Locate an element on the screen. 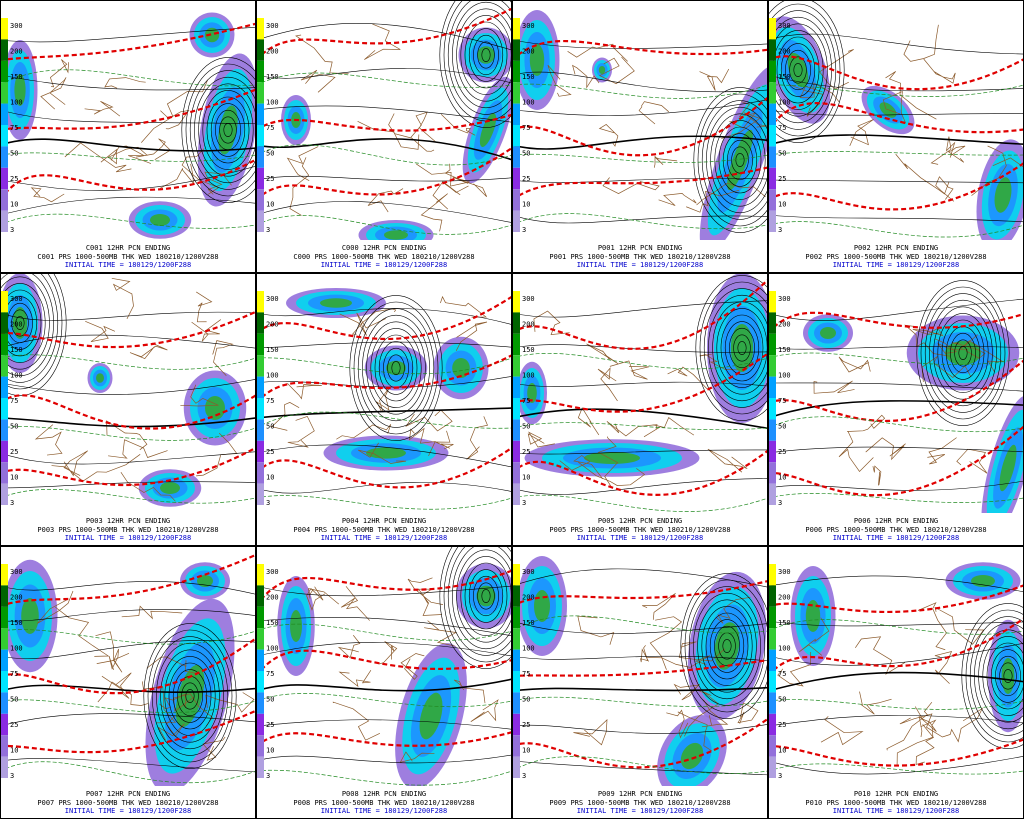  colorbar-label: 150 is located at coordinates (272, 77).